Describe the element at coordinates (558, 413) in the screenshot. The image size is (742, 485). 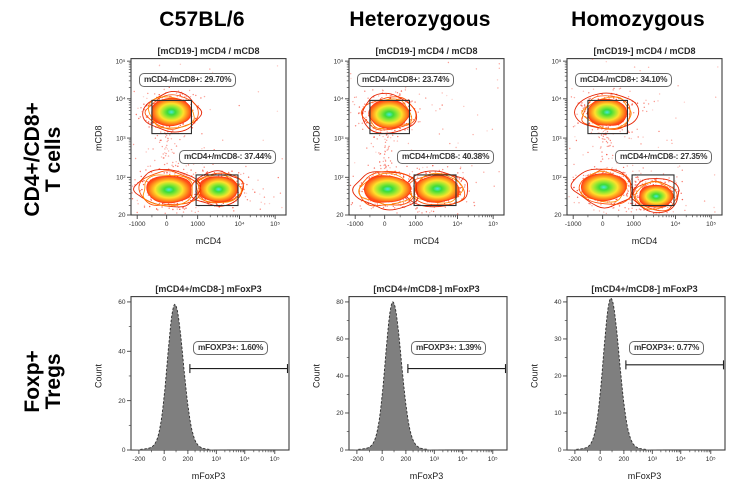
I see `svg-text: 10` at that location.